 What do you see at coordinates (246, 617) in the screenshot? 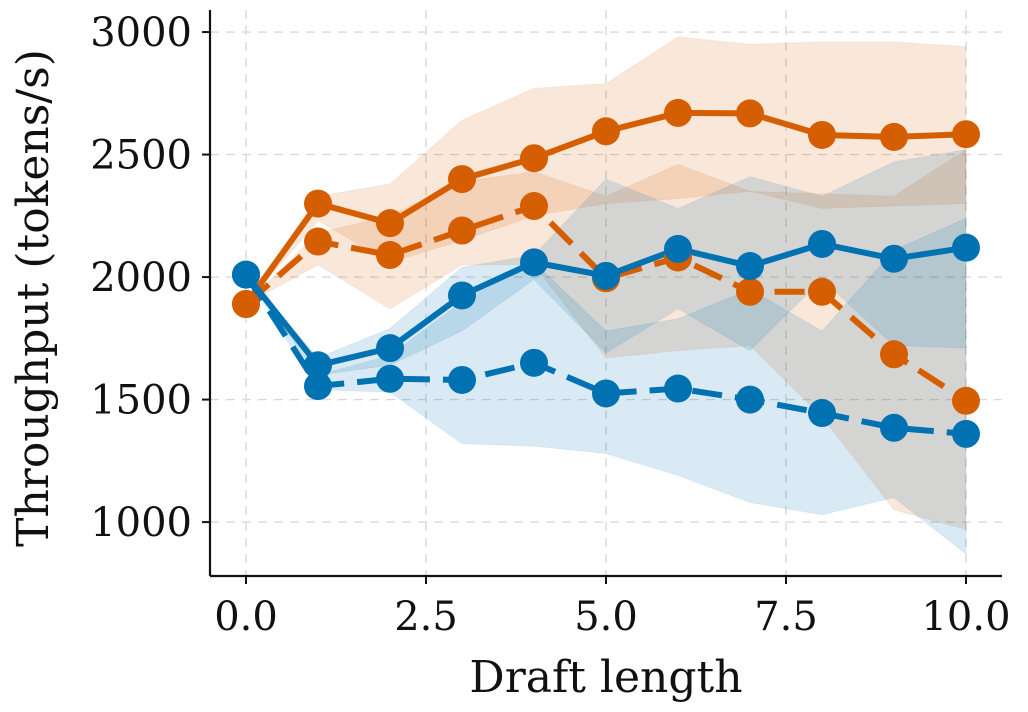
I see `x-tick-label: 0.0` at bounding box center [246, 617].